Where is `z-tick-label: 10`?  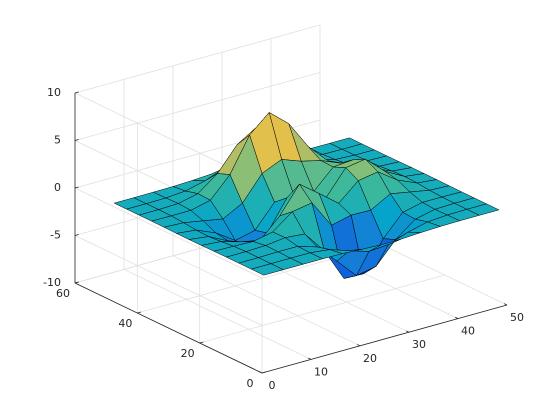
z-tick-label: 10 is located at coordinates (54, 92).